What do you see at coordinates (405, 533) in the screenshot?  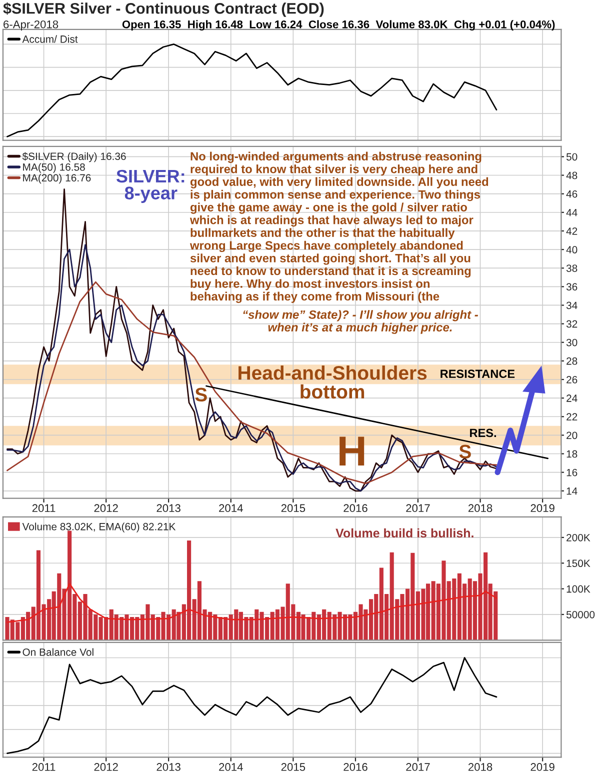 I see `annotation: Volume build is bullish.` at bounding box center [405, 533].